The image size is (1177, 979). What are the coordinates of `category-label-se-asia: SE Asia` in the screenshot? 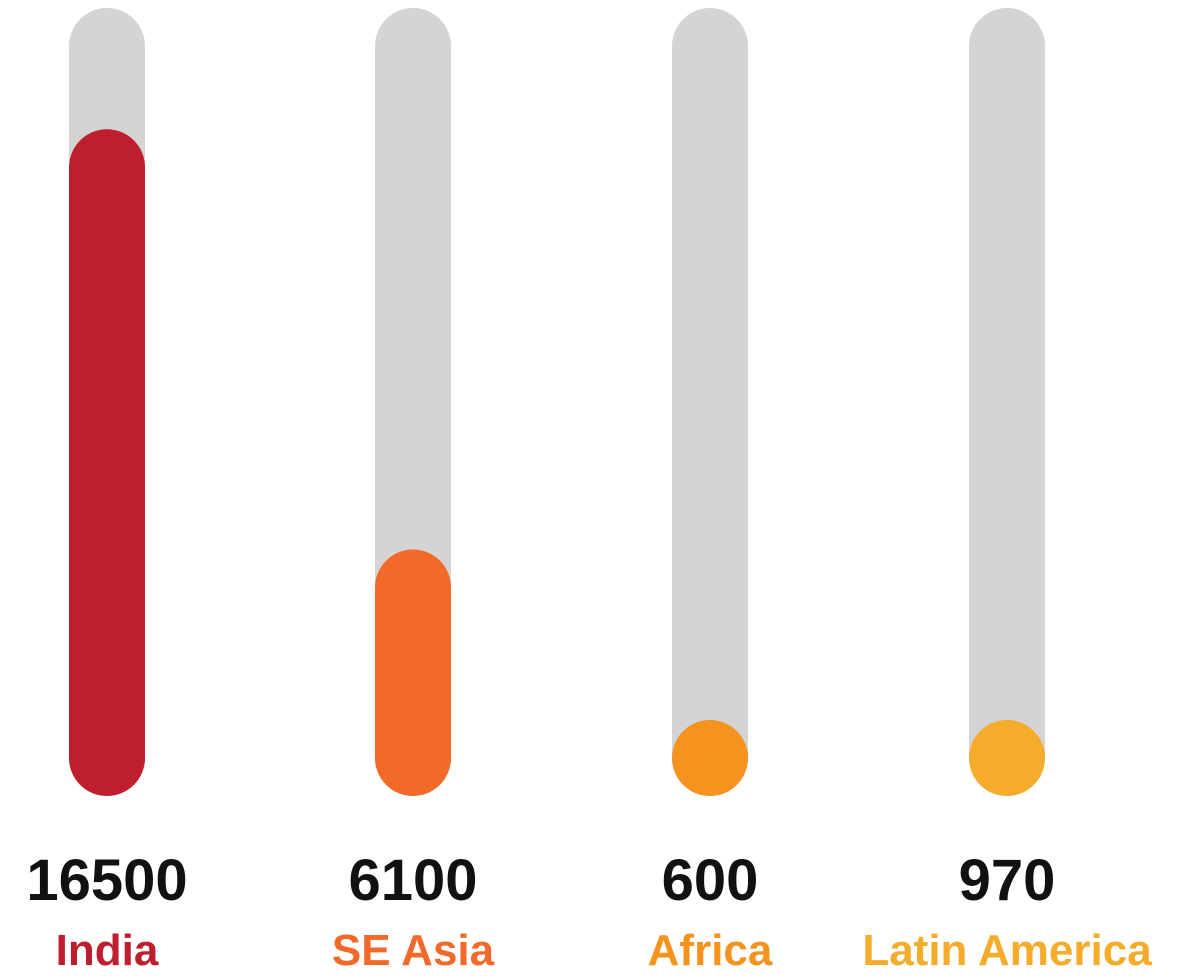 It's located at (413, 950).